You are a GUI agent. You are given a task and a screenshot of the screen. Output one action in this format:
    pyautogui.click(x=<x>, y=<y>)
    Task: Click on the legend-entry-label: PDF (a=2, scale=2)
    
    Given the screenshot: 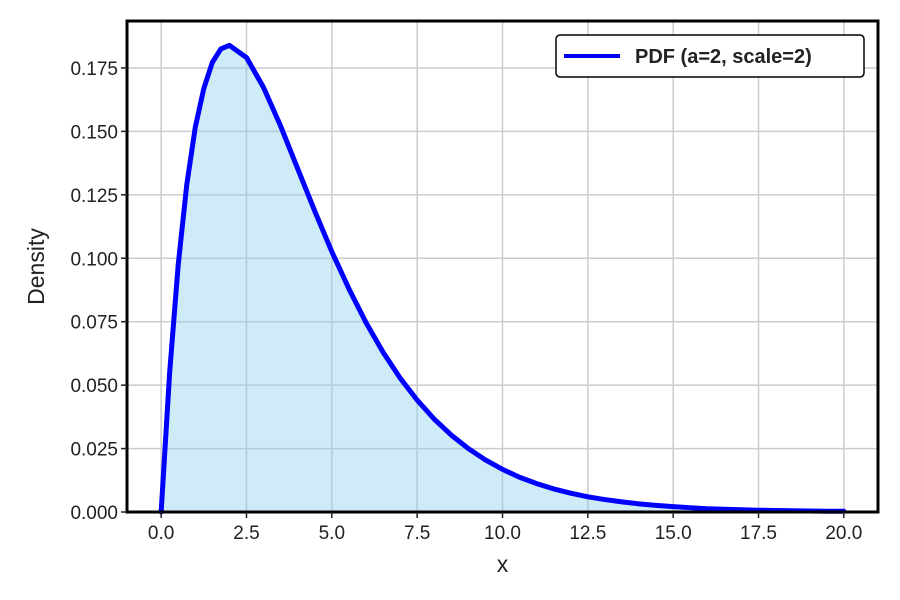 What is the action you would take?
    pyautogui.click(x=723, y=57)
    